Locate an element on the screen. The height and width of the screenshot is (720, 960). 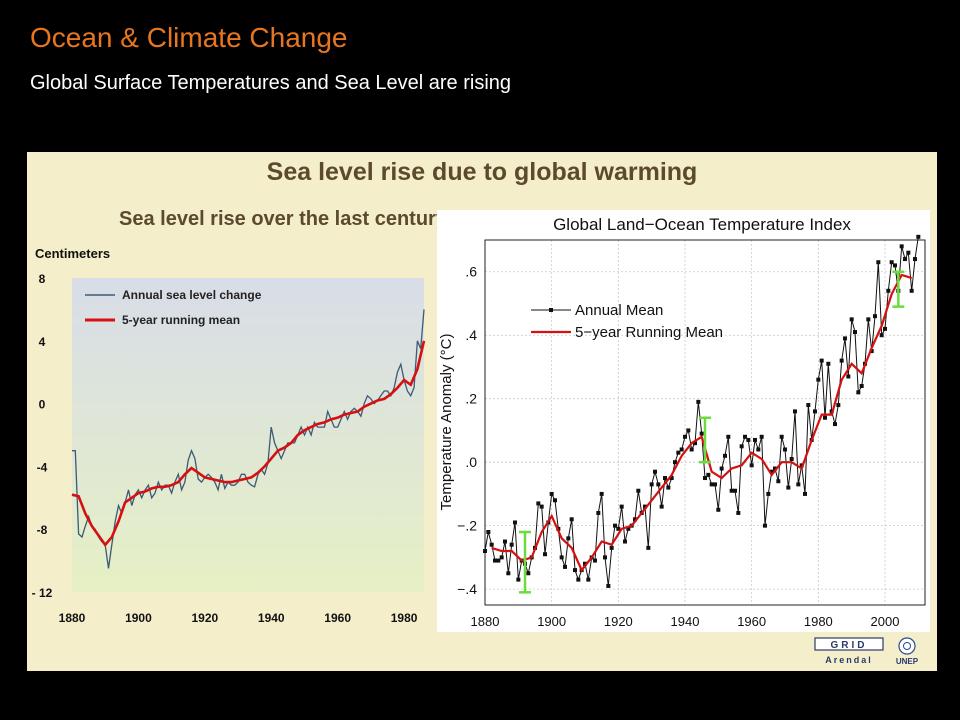
svg-text: UNEP is located at coordinates (907, 661).